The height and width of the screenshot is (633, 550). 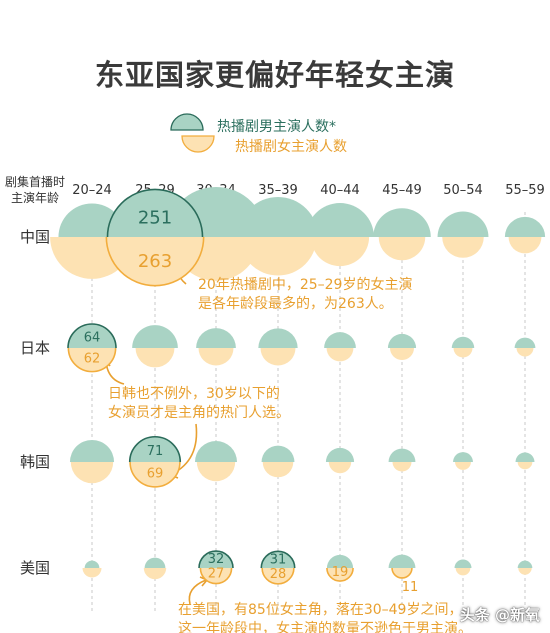 I want to click on age-header-3: 35–39, so click(x=278, y=190).